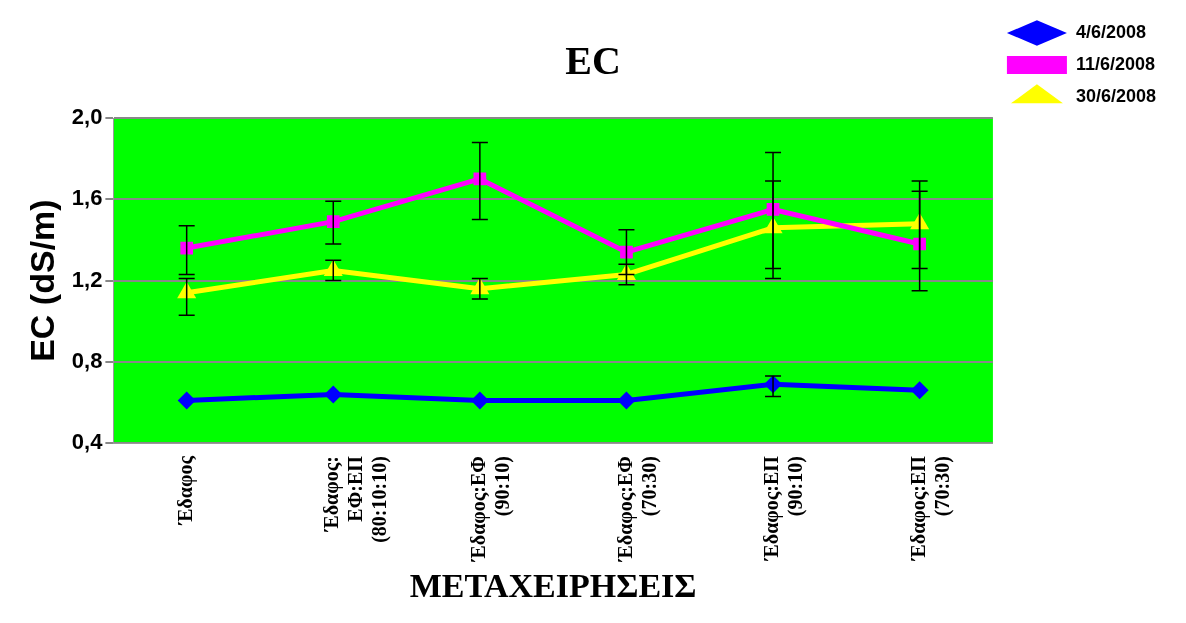 The image size is (1186, 623). Describe the element at coordinates (356, 499) in the screenshot. I see `x-tick-label: Έδαφος: ΕΦ:ΕΠ (80:10:10)` at that location.